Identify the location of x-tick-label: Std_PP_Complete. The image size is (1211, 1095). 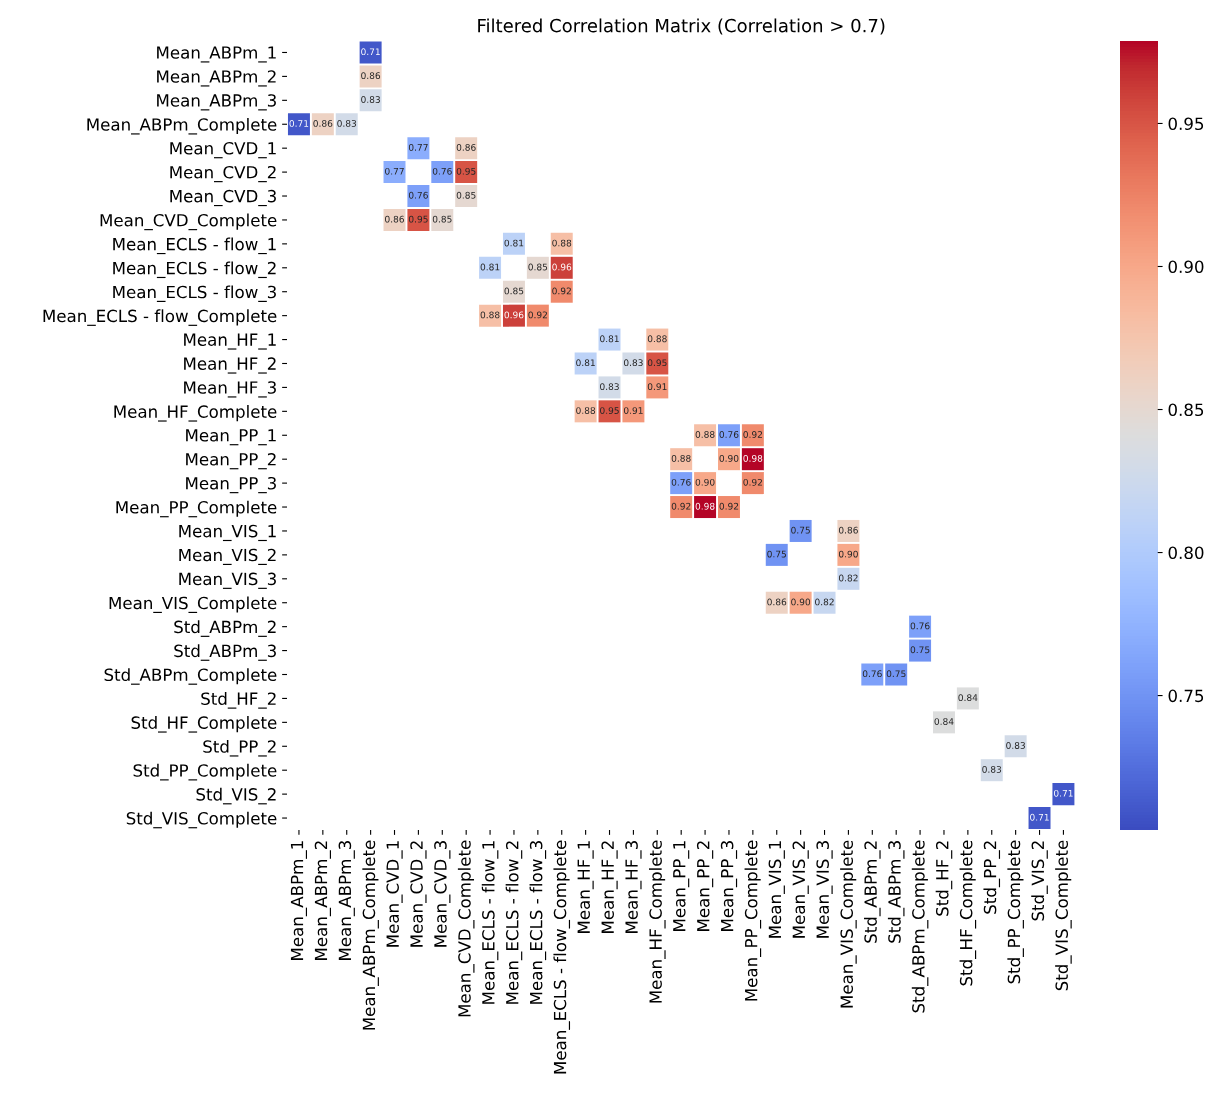
(1015, 912).